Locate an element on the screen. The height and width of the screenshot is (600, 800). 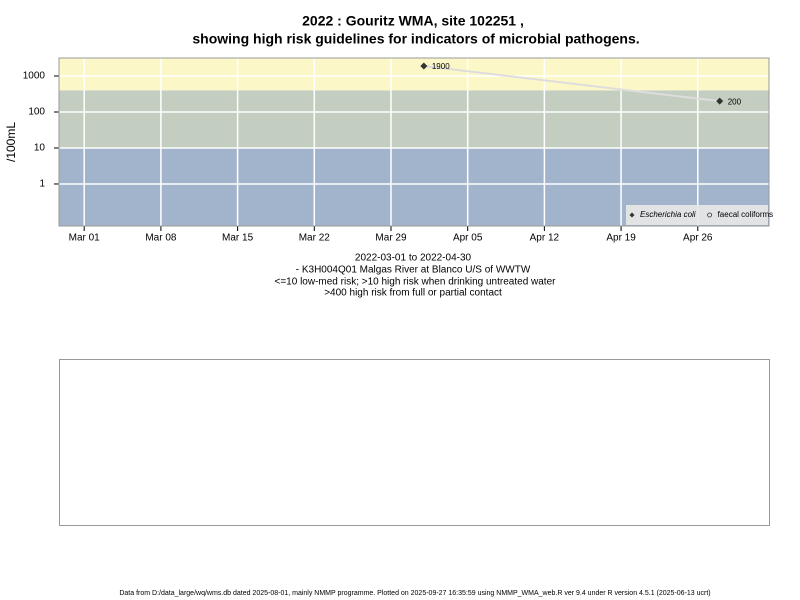
x-tick-label: Mar 29 is located at coordinates (391, 238).